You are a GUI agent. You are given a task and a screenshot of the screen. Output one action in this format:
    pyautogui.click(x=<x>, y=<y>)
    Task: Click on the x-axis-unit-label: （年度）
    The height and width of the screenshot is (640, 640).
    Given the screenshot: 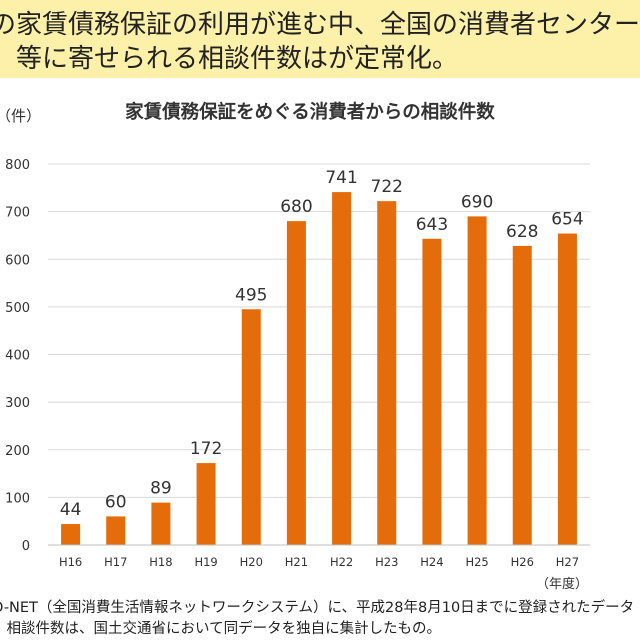 What is the action you would take?
    pyautogui.click(x=562, y=584)
    